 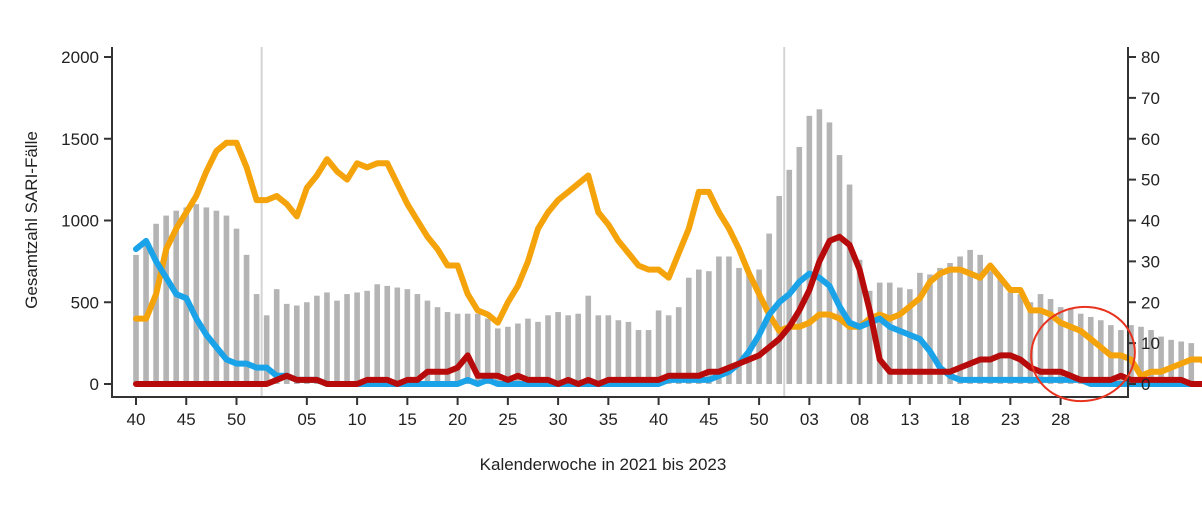 What do you see at coordinates (80, 57) in the screenshot?
I see `y-tick-label: 2000` at bounding box center [80, 57].